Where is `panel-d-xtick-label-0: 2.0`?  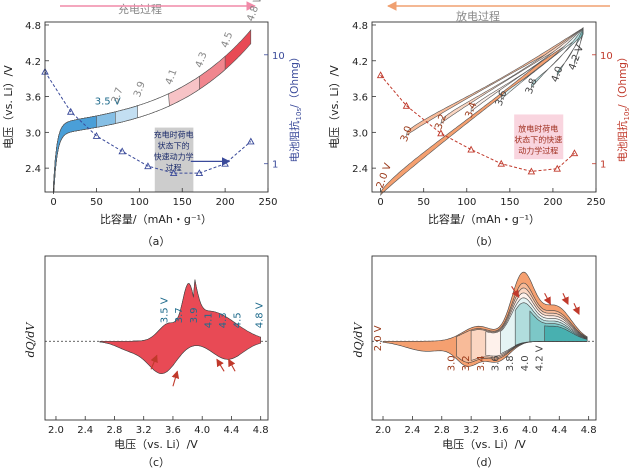 panel-d-xtick-label-0: 2.0 is located at coordinates (383, 430).